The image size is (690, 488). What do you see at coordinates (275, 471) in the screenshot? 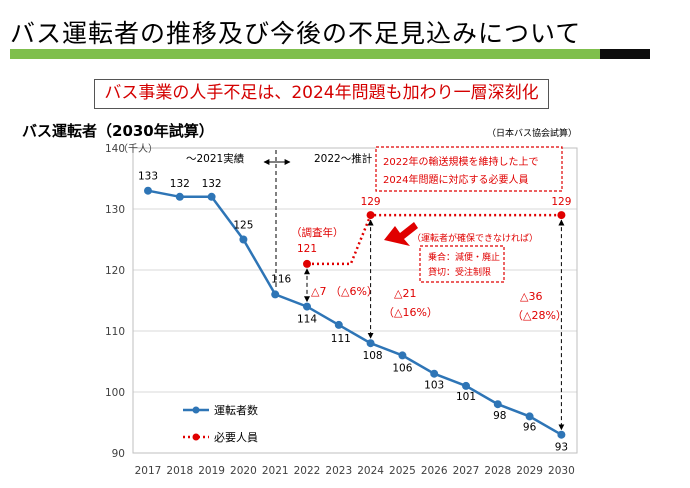
I see `x-tick-2021: 2021` at bounding box center [275, 471].